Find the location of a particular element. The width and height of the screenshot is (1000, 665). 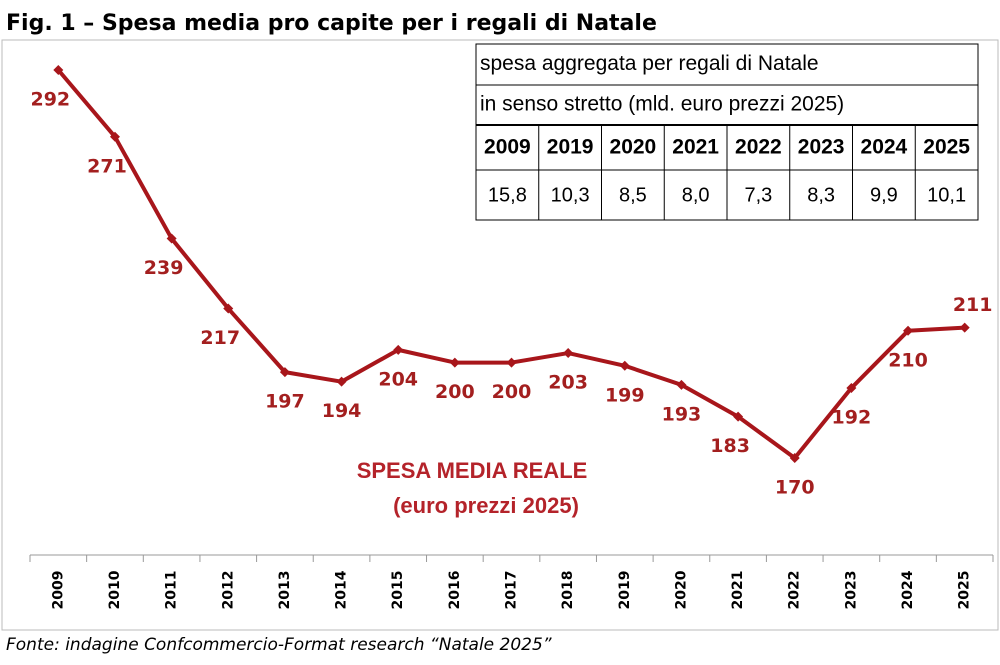

x-tick-label: 2011 is located at coordinates (172, 590).